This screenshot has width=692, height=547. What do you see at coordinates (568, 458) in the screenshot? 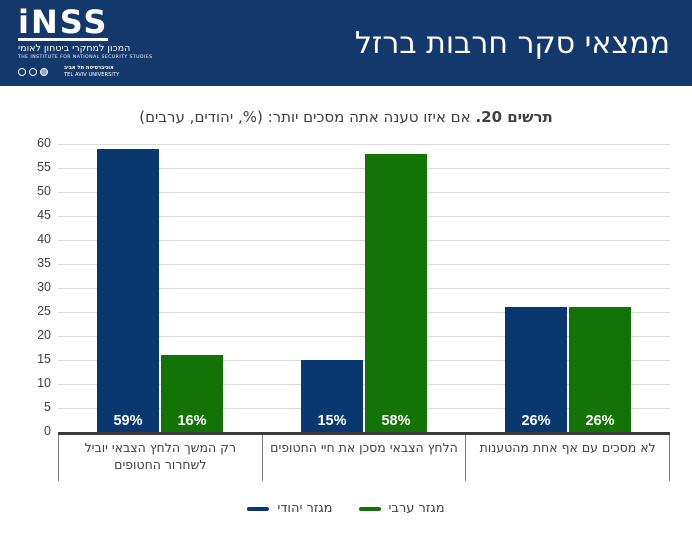
I see `x-category-label-2: לא מסכים עם אף אחת מהטענות` at bounding box center [568, 458].